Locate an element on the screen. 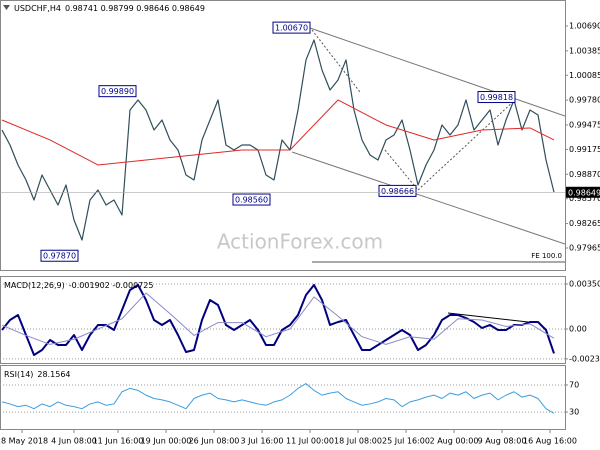 Image resolution: width=600 pixels, height=450 pixels. y-tick-label: 0.99175 is located at coordinates (584, 149).